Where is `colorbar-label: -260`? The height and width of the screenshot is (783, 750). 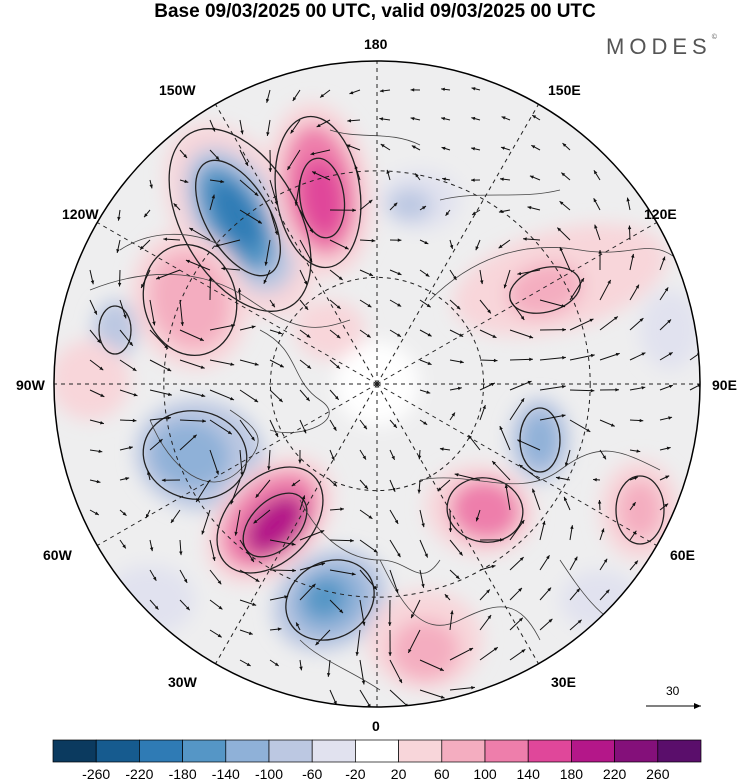 colorbar-label: -260 is located at coordinates (96, 774).